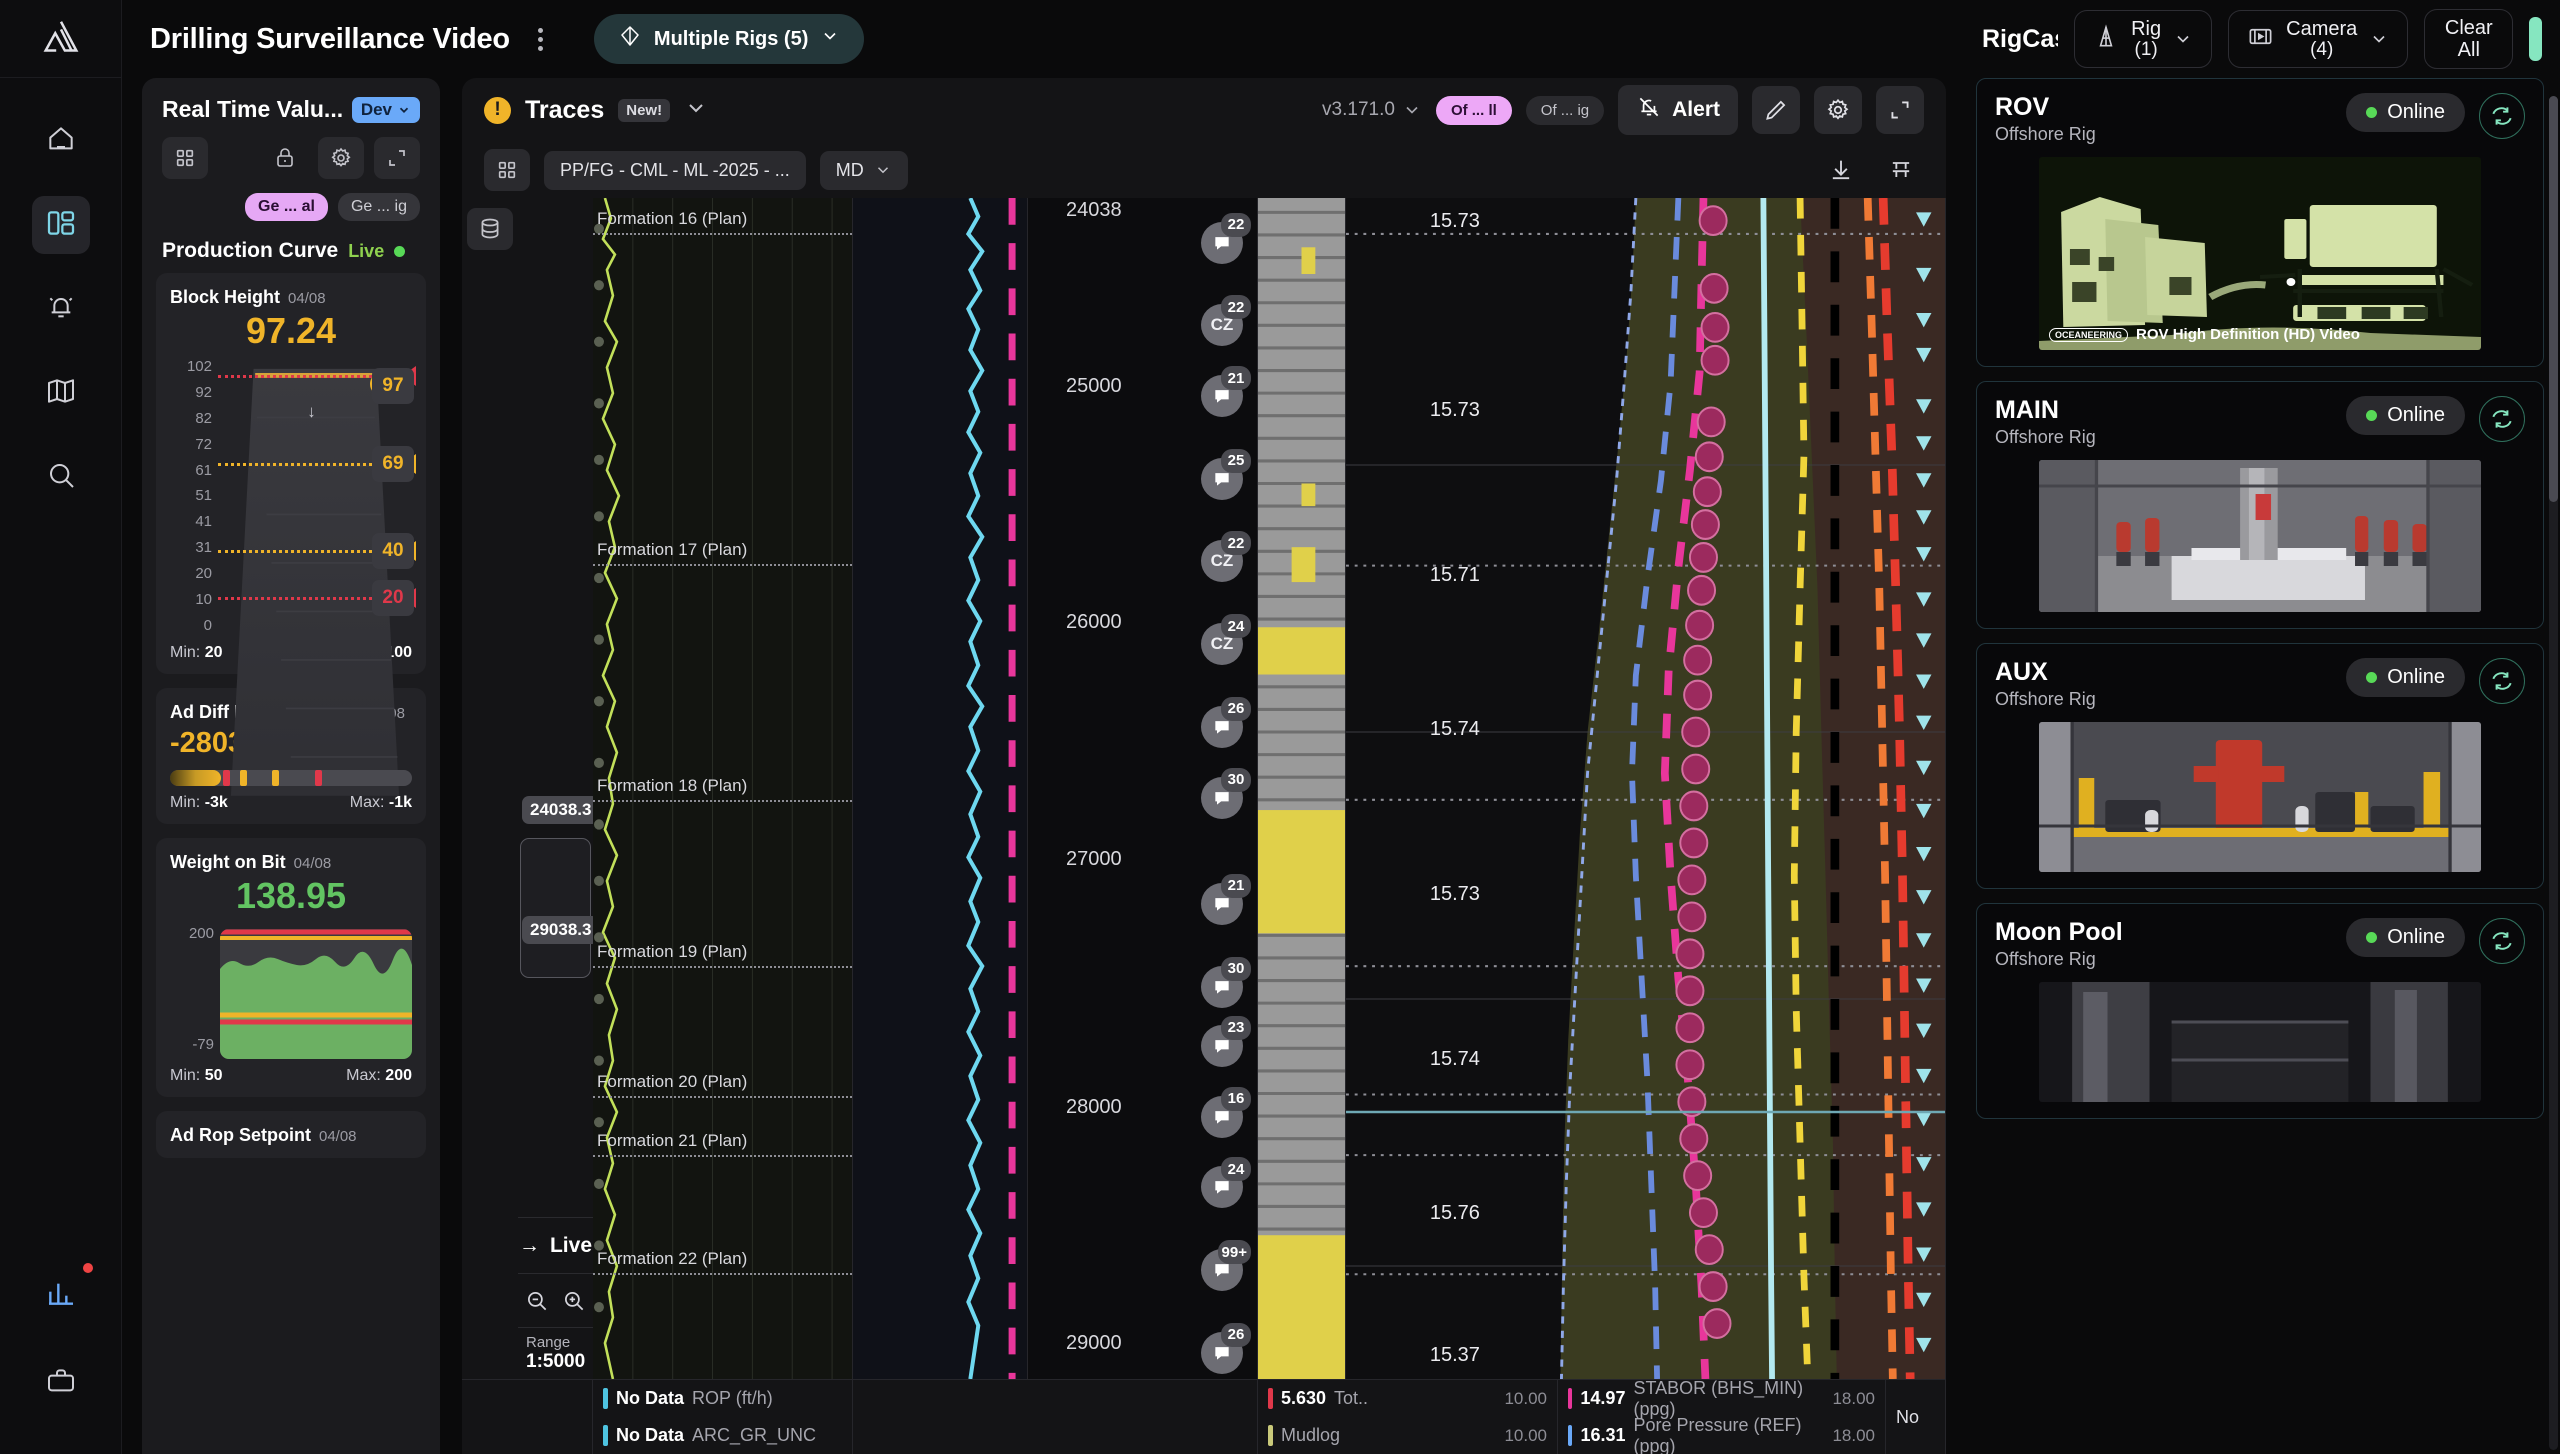  Describe the element at coordinates (2022, 107) in the screenshot. I see `camera-name: ROV` at that location.